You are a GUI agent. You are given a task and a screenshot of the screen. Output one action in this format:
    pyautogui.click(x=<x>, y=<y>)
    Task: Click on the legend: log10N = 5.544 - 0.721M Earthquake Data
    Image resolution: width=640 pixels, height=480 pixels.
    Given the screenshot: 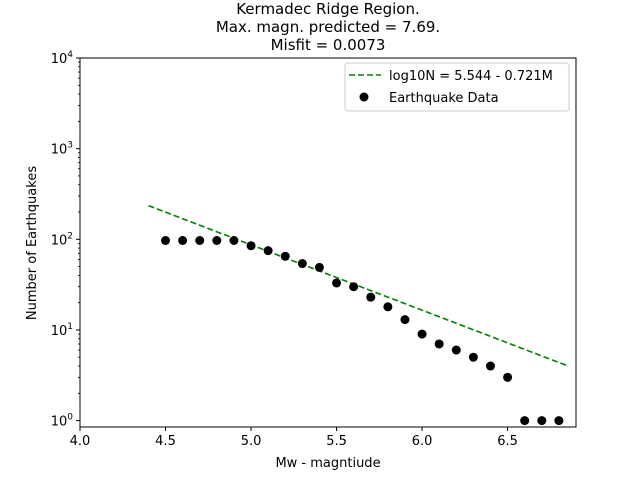 What is the action you would take?
    pyautogui.click(x=457, y=87)
    